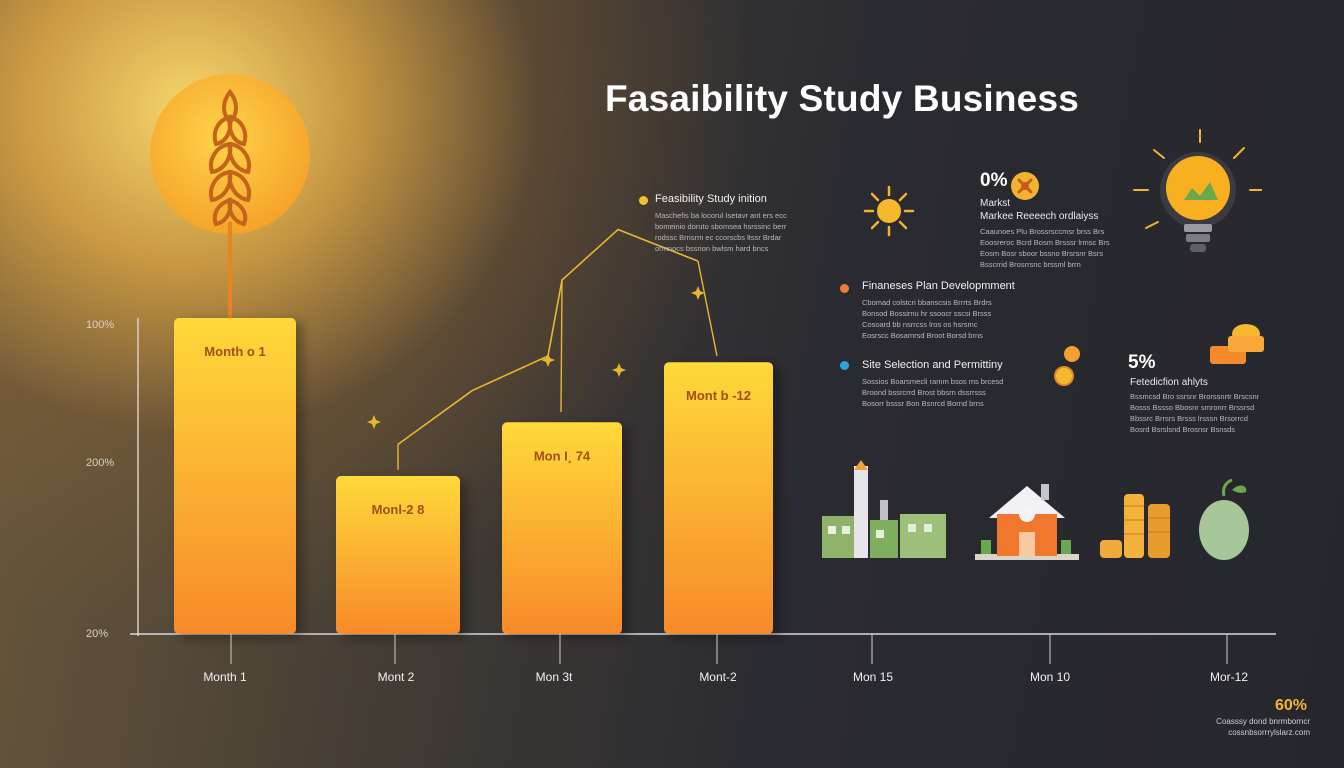  I want to click on page-title: Fasaibility Study Business, so click(842, 98).